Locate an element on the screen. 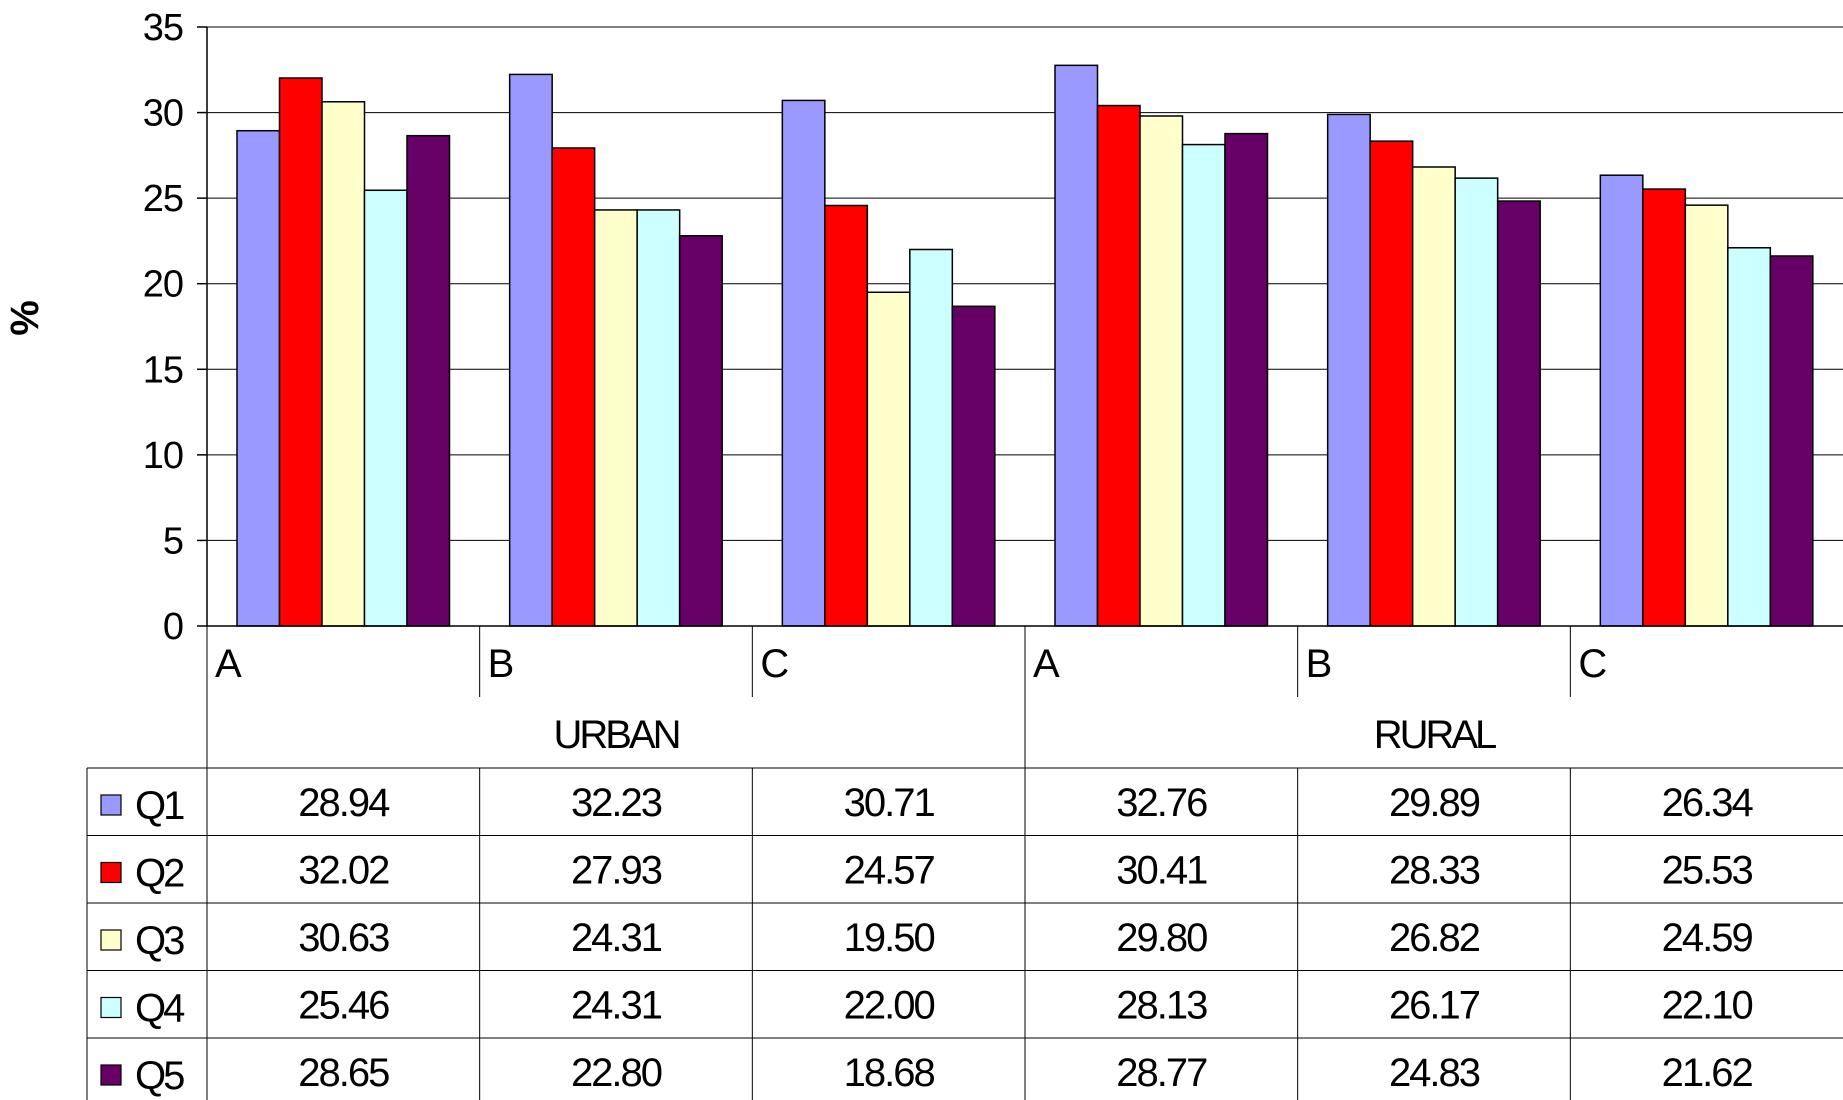  table-cell: 29.89 is located at coordinates (1434, 803).